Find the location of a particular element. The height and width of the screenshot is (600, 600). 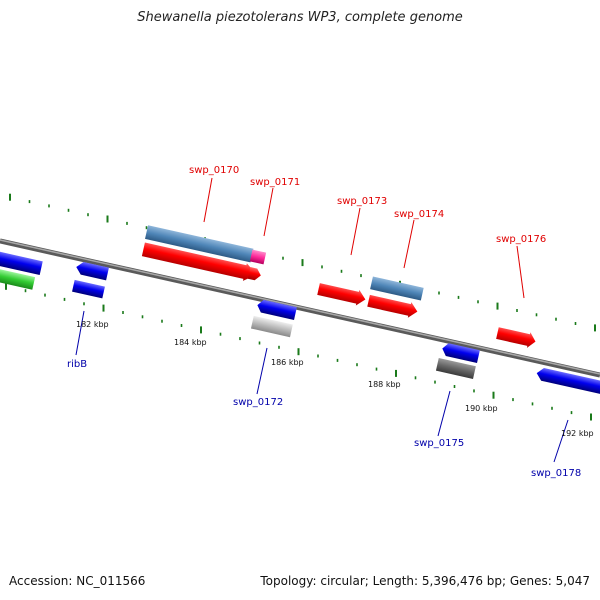

gene-swp-0171-feature is located at coordinates (258, 257).